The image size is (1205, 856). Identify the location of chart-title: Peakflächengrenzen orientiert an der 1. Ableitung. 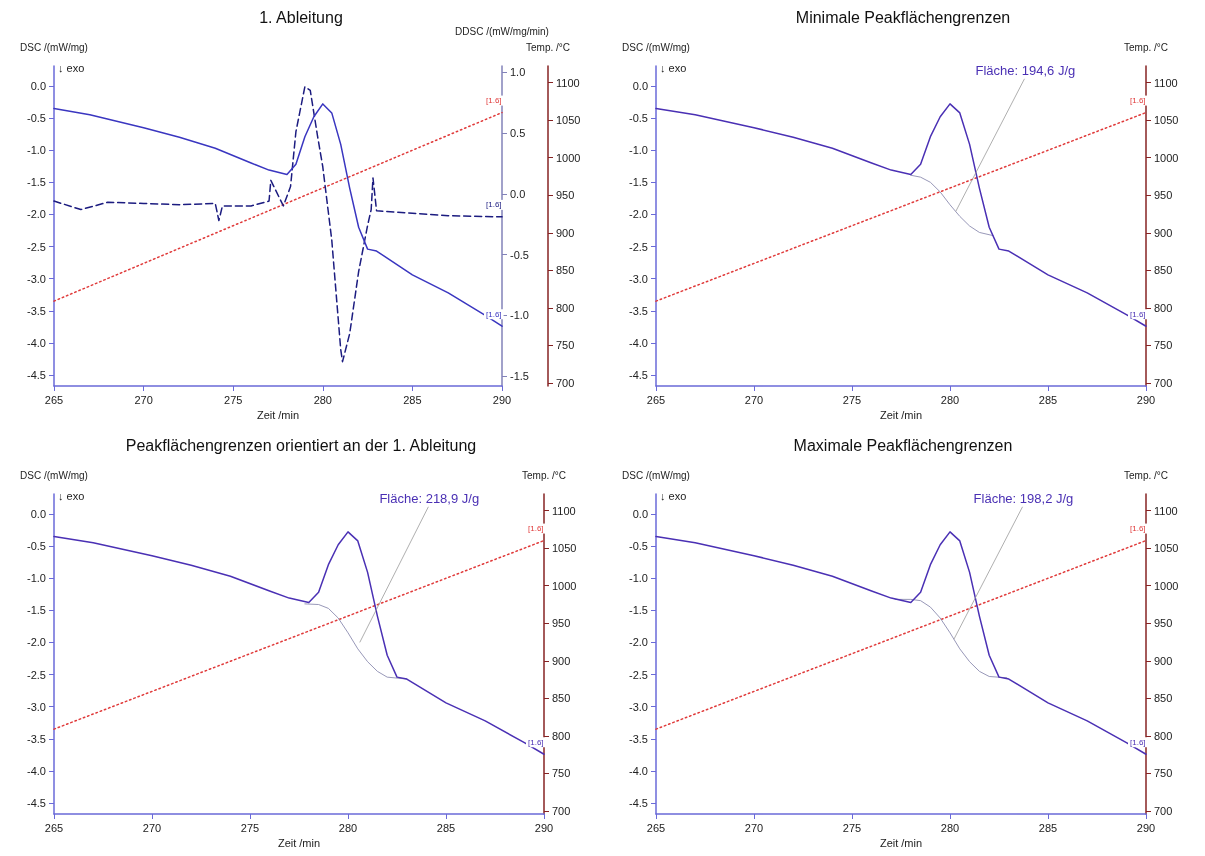
(301, 445).